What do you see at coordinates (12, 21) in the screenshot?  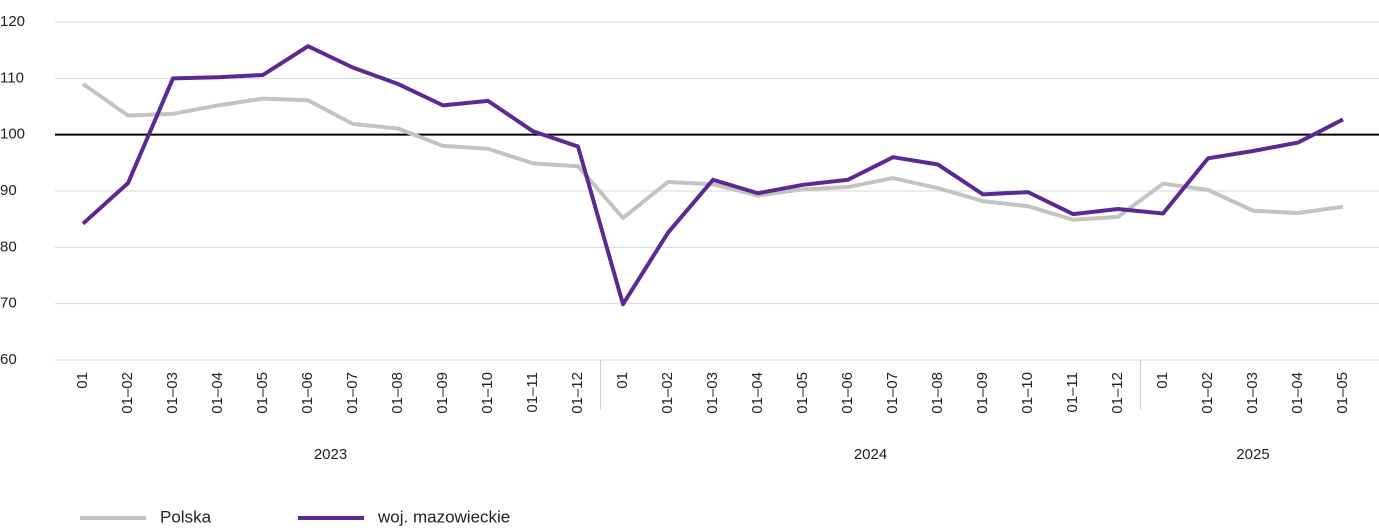 I see `y-tick-label: 120` at bounding box center [12, 21].